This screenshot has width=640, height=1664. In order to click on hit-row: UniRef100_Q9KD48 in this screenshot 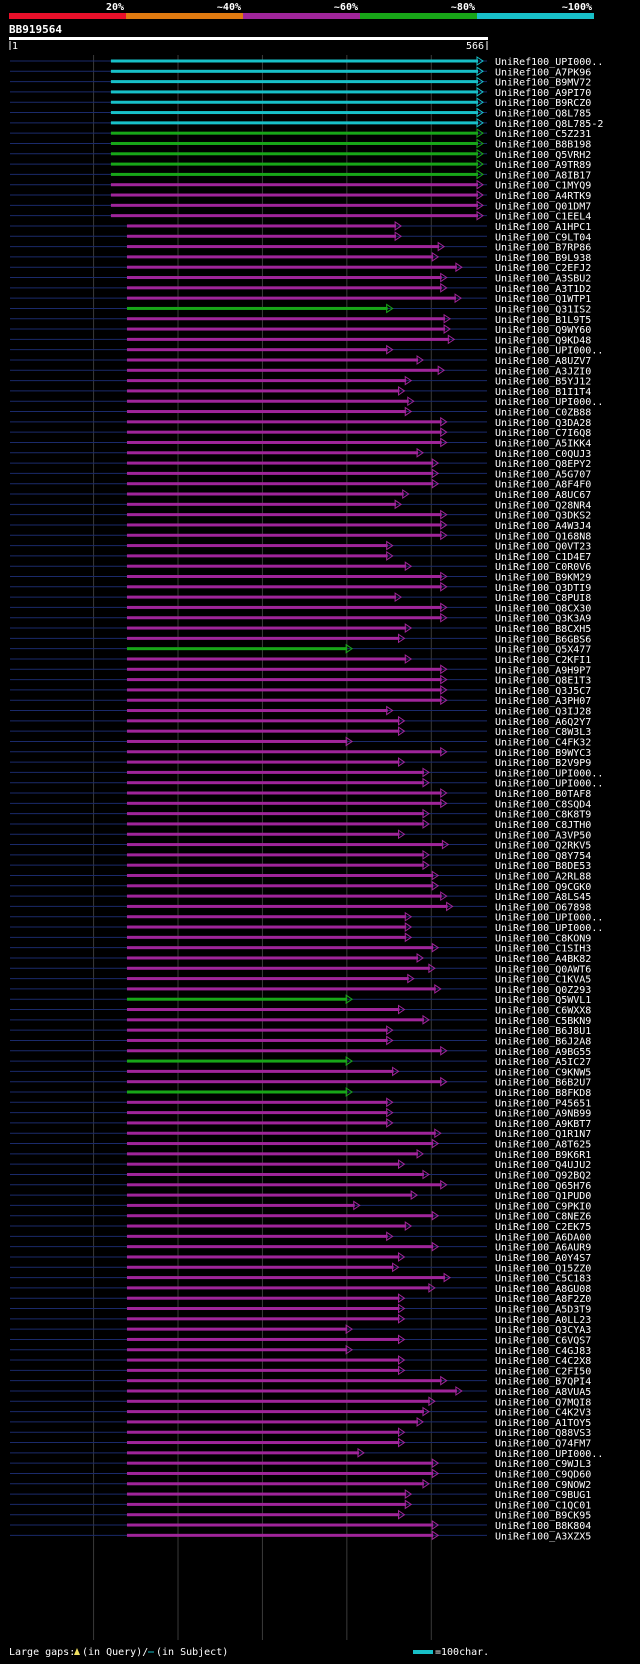, I will do `click(300, 340)`.